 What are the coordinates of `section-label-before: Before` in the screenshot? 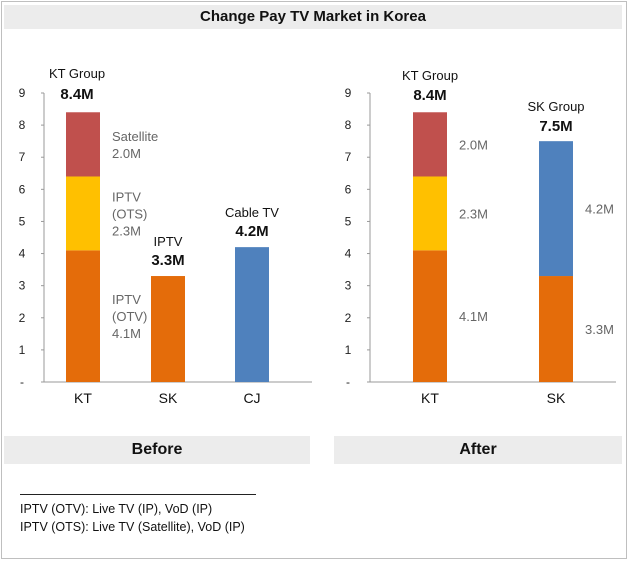 It's located at (157, 450).